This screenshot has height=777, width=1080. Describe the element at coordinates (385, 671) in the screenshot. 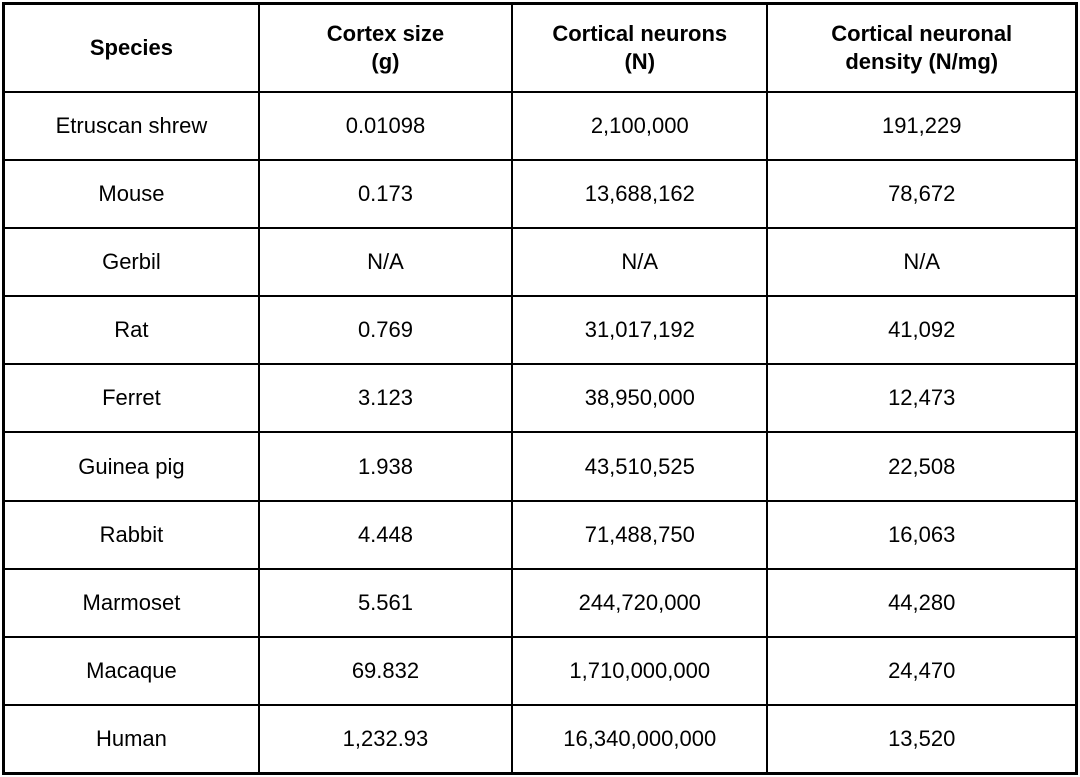

I see `cell-cortex_size: 69.832` at that location.